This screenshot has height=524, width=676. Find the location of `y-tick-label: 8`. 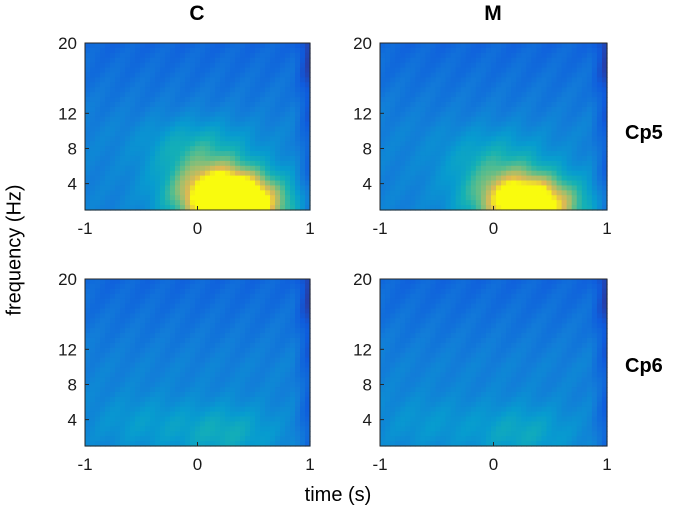

y-tick-label: 8 is located at coordinates (72, 148).